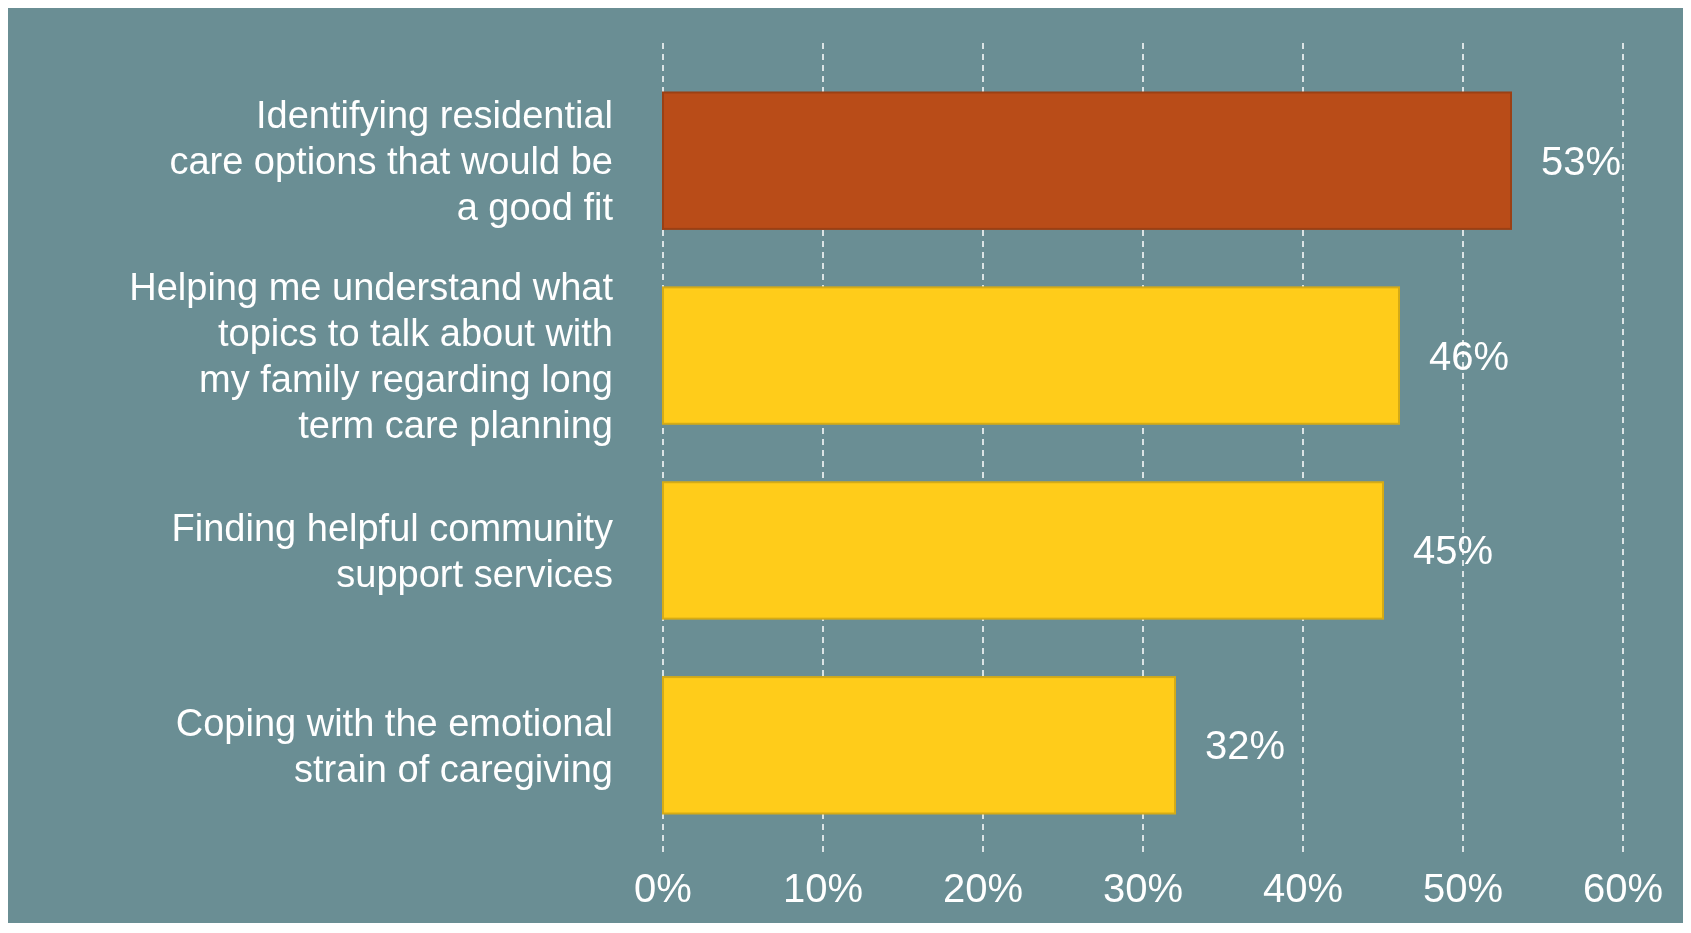  What do you see at coordinates (392, 550) in the screenshot?
I see `y-tick-label: Finding helpful community support services` at bounding box center [392, 550].